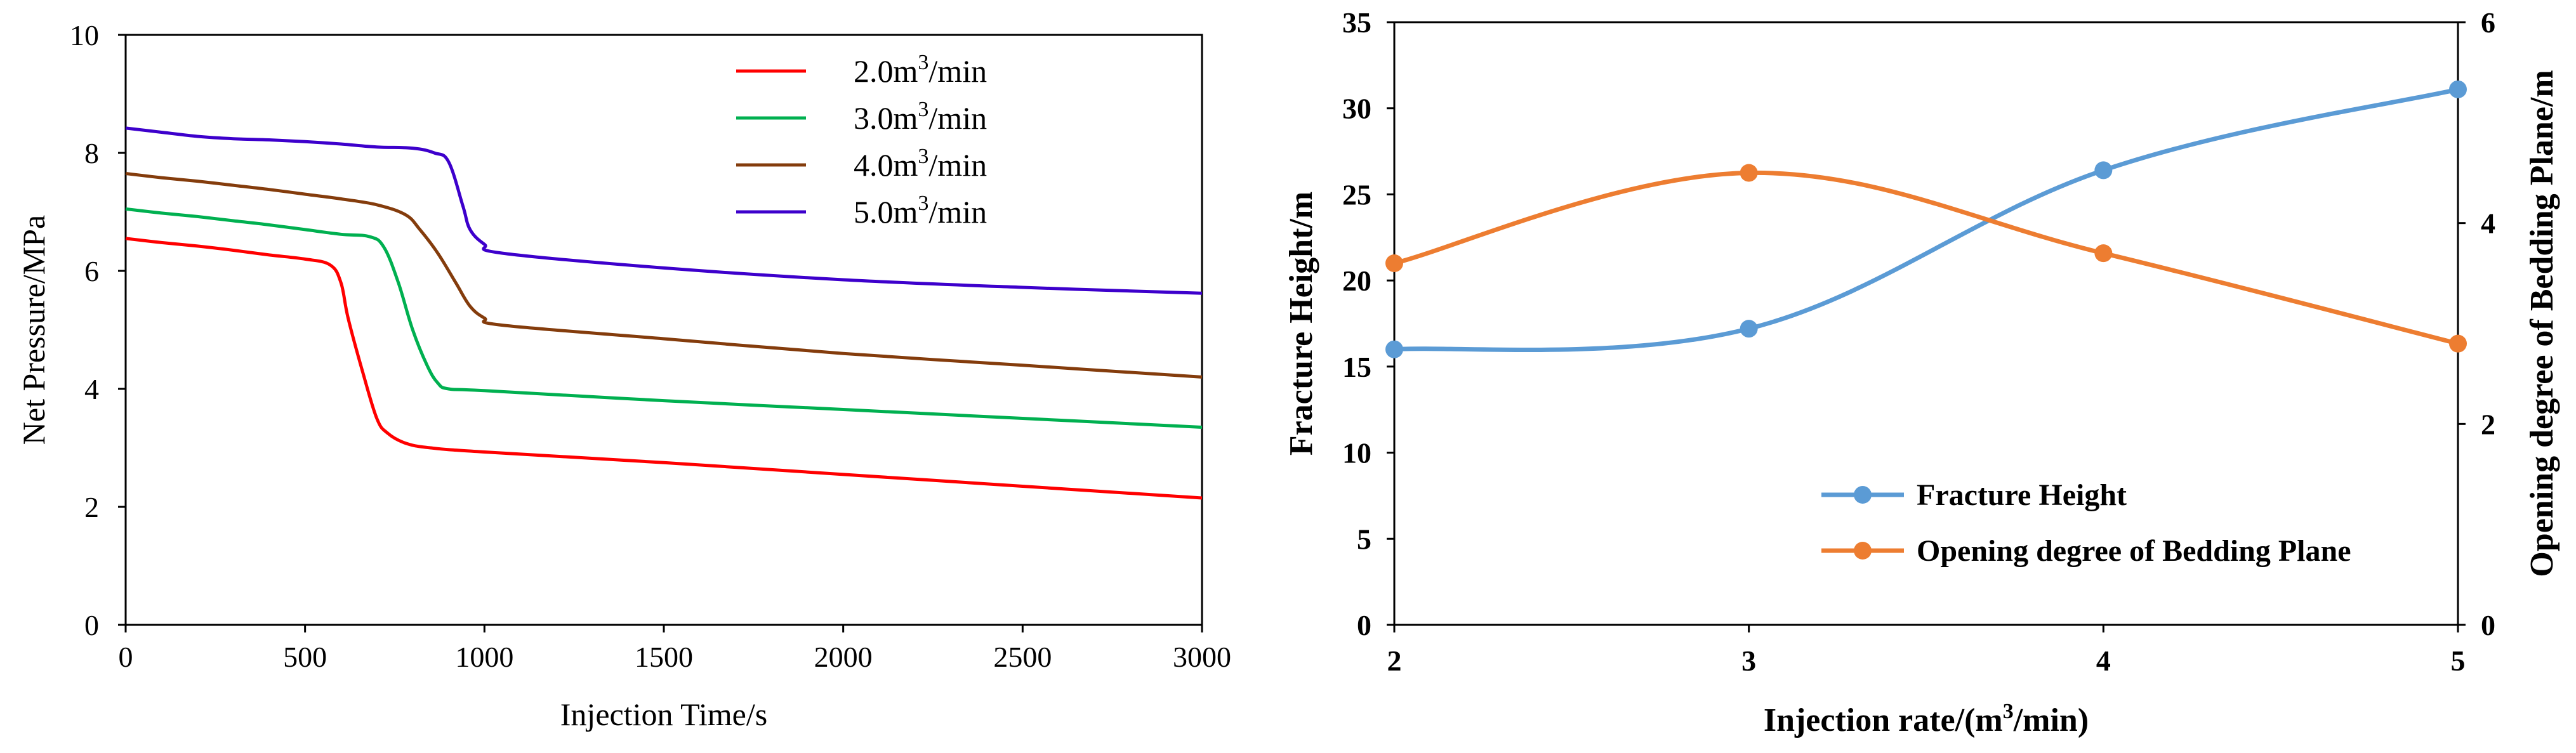 This screenshot has width=2576, height=753. I want to click on legend-label-3: 4.0m3/min, so click(921, 164).